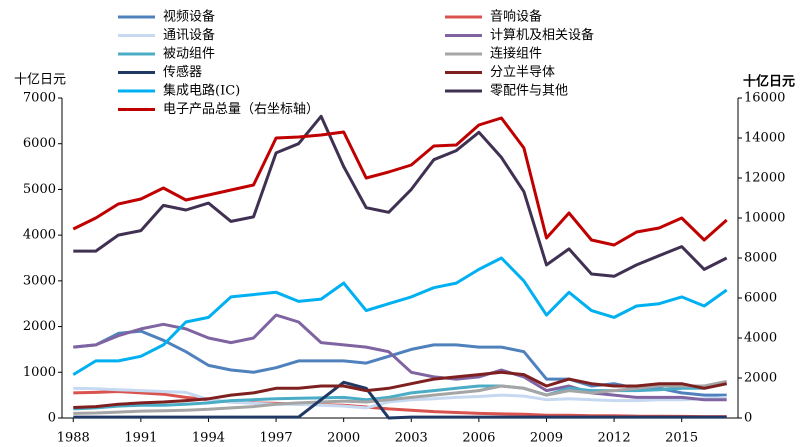  I want to click on y-tick-label: 1000, so click(39, 372).